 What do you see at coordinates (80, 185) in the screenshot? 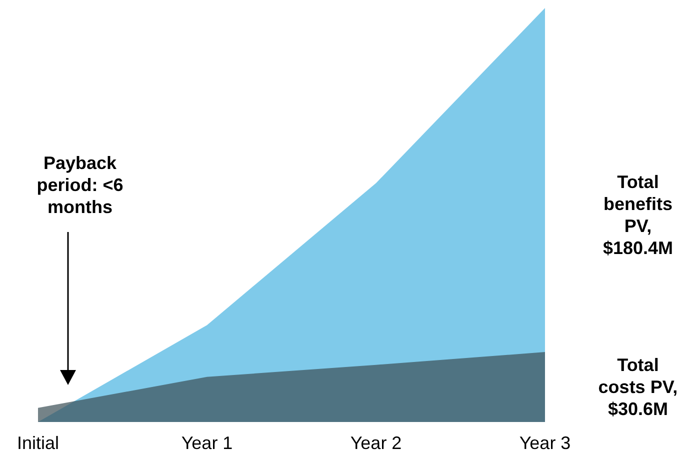
I see `annotation: Payback period: <6 months` at bounding box center [80, 185].